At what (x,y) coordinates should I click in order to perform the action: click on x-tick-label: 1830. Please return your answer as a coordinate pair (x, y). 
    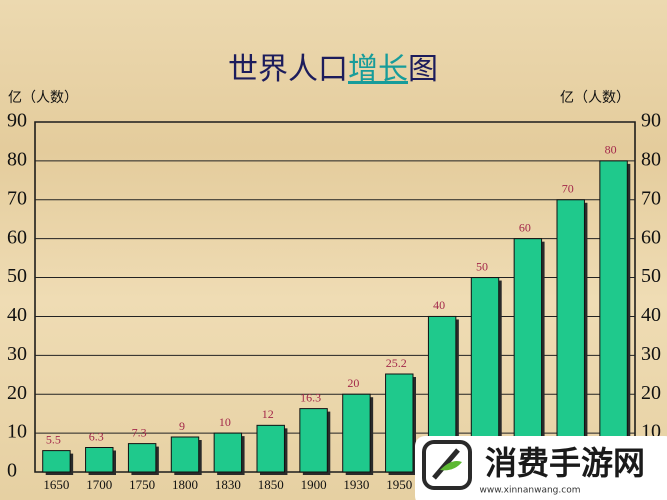
    Looking at the image, I should click on (228, 484).